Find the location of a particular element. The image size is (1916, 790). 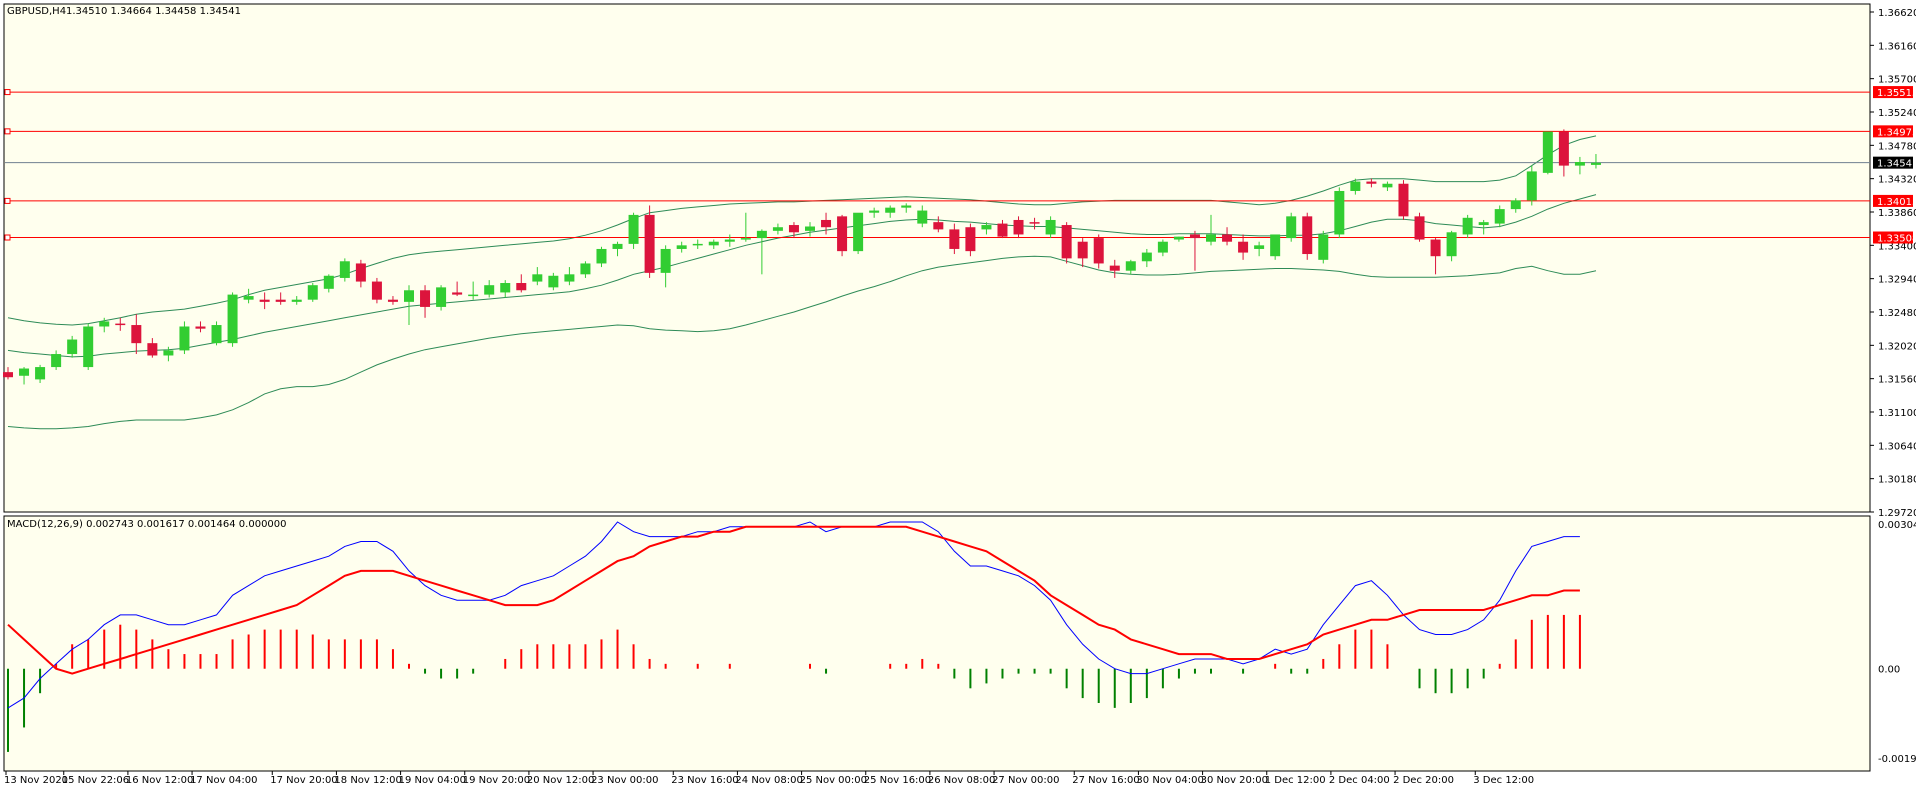

price-tick-label: 1.34320 is located at coordinates (1897, 180).